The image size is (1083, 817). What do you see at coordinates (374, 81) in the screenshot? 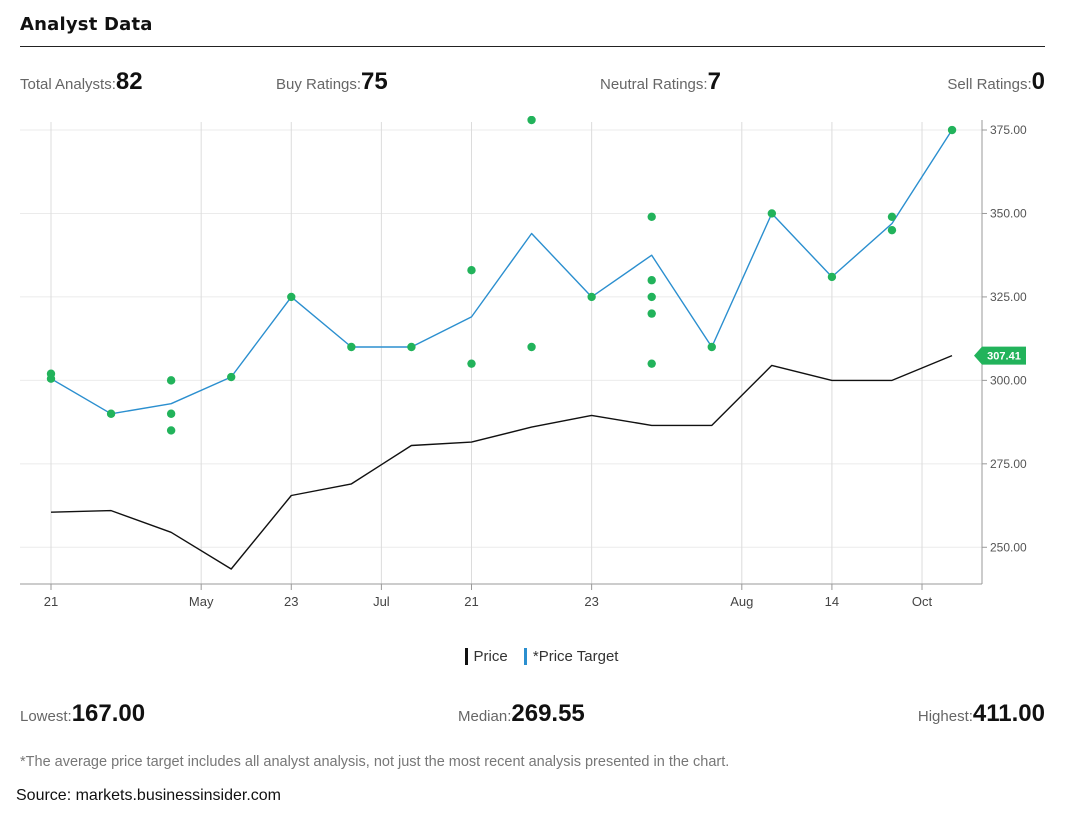
I see `stat-buy-value: 75` at bounding box center [374, 81].